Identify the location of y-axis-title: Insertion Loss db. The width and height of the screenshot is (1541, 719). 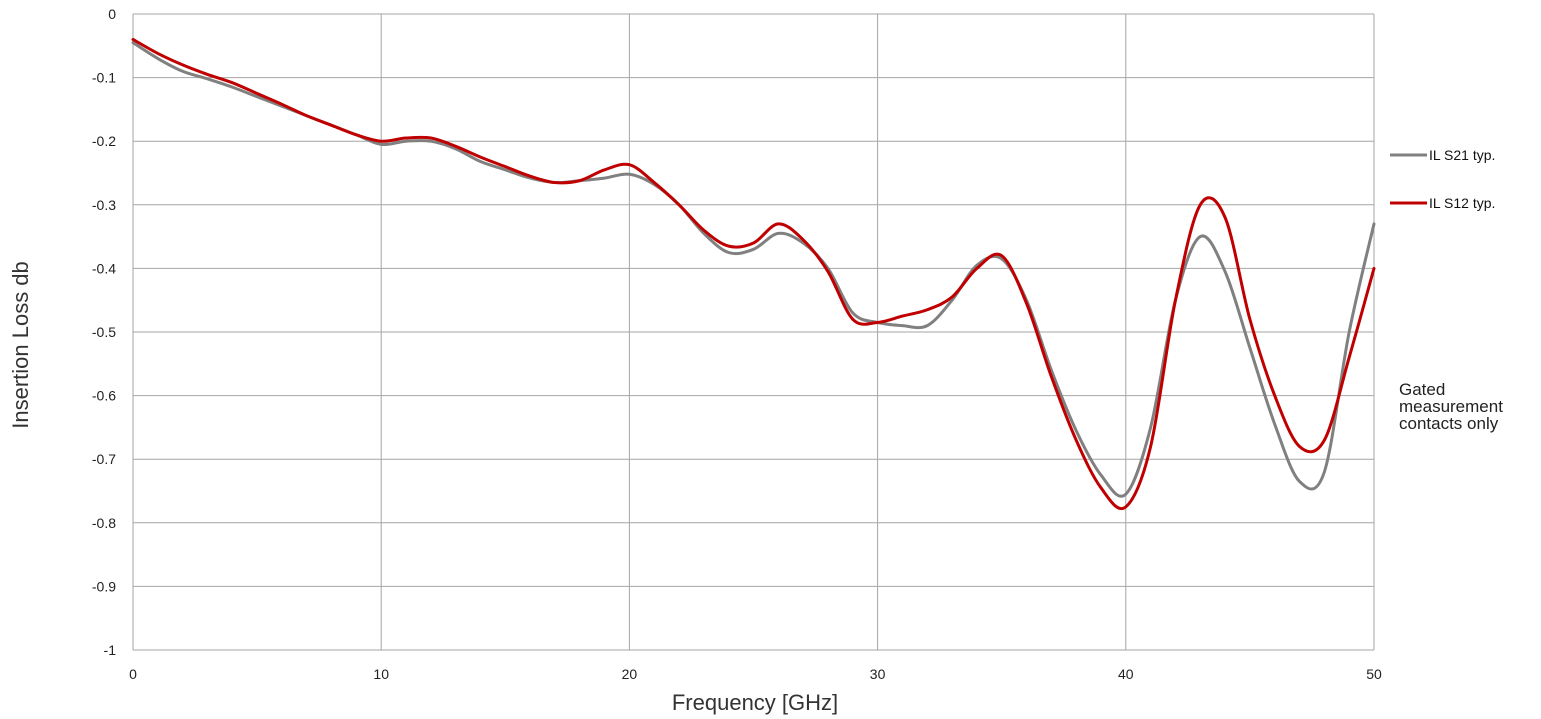
(20, 345).